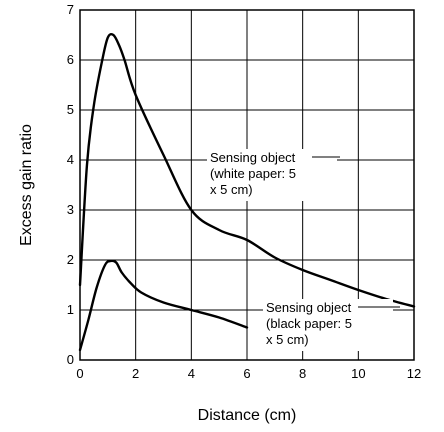 The width and height of the screenshot is (444, 432). What do you see at coordinates (70, 59) in the screenshot?
I see `y-tick-label-6: 6` at bounding box center [70, 59].